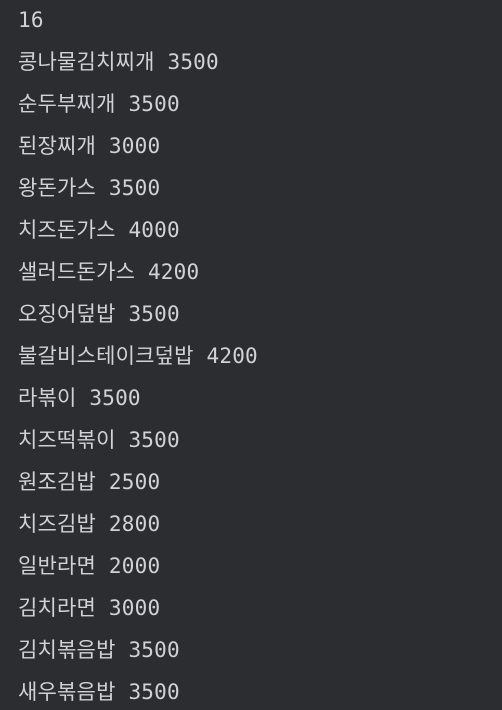 The width and height of the screenshot is (502, 710). What do you see at coordinates (99, 104) in the screenshot?
I see `menu-line: 순두부찌개 3500` at bounding box center [99, 104].